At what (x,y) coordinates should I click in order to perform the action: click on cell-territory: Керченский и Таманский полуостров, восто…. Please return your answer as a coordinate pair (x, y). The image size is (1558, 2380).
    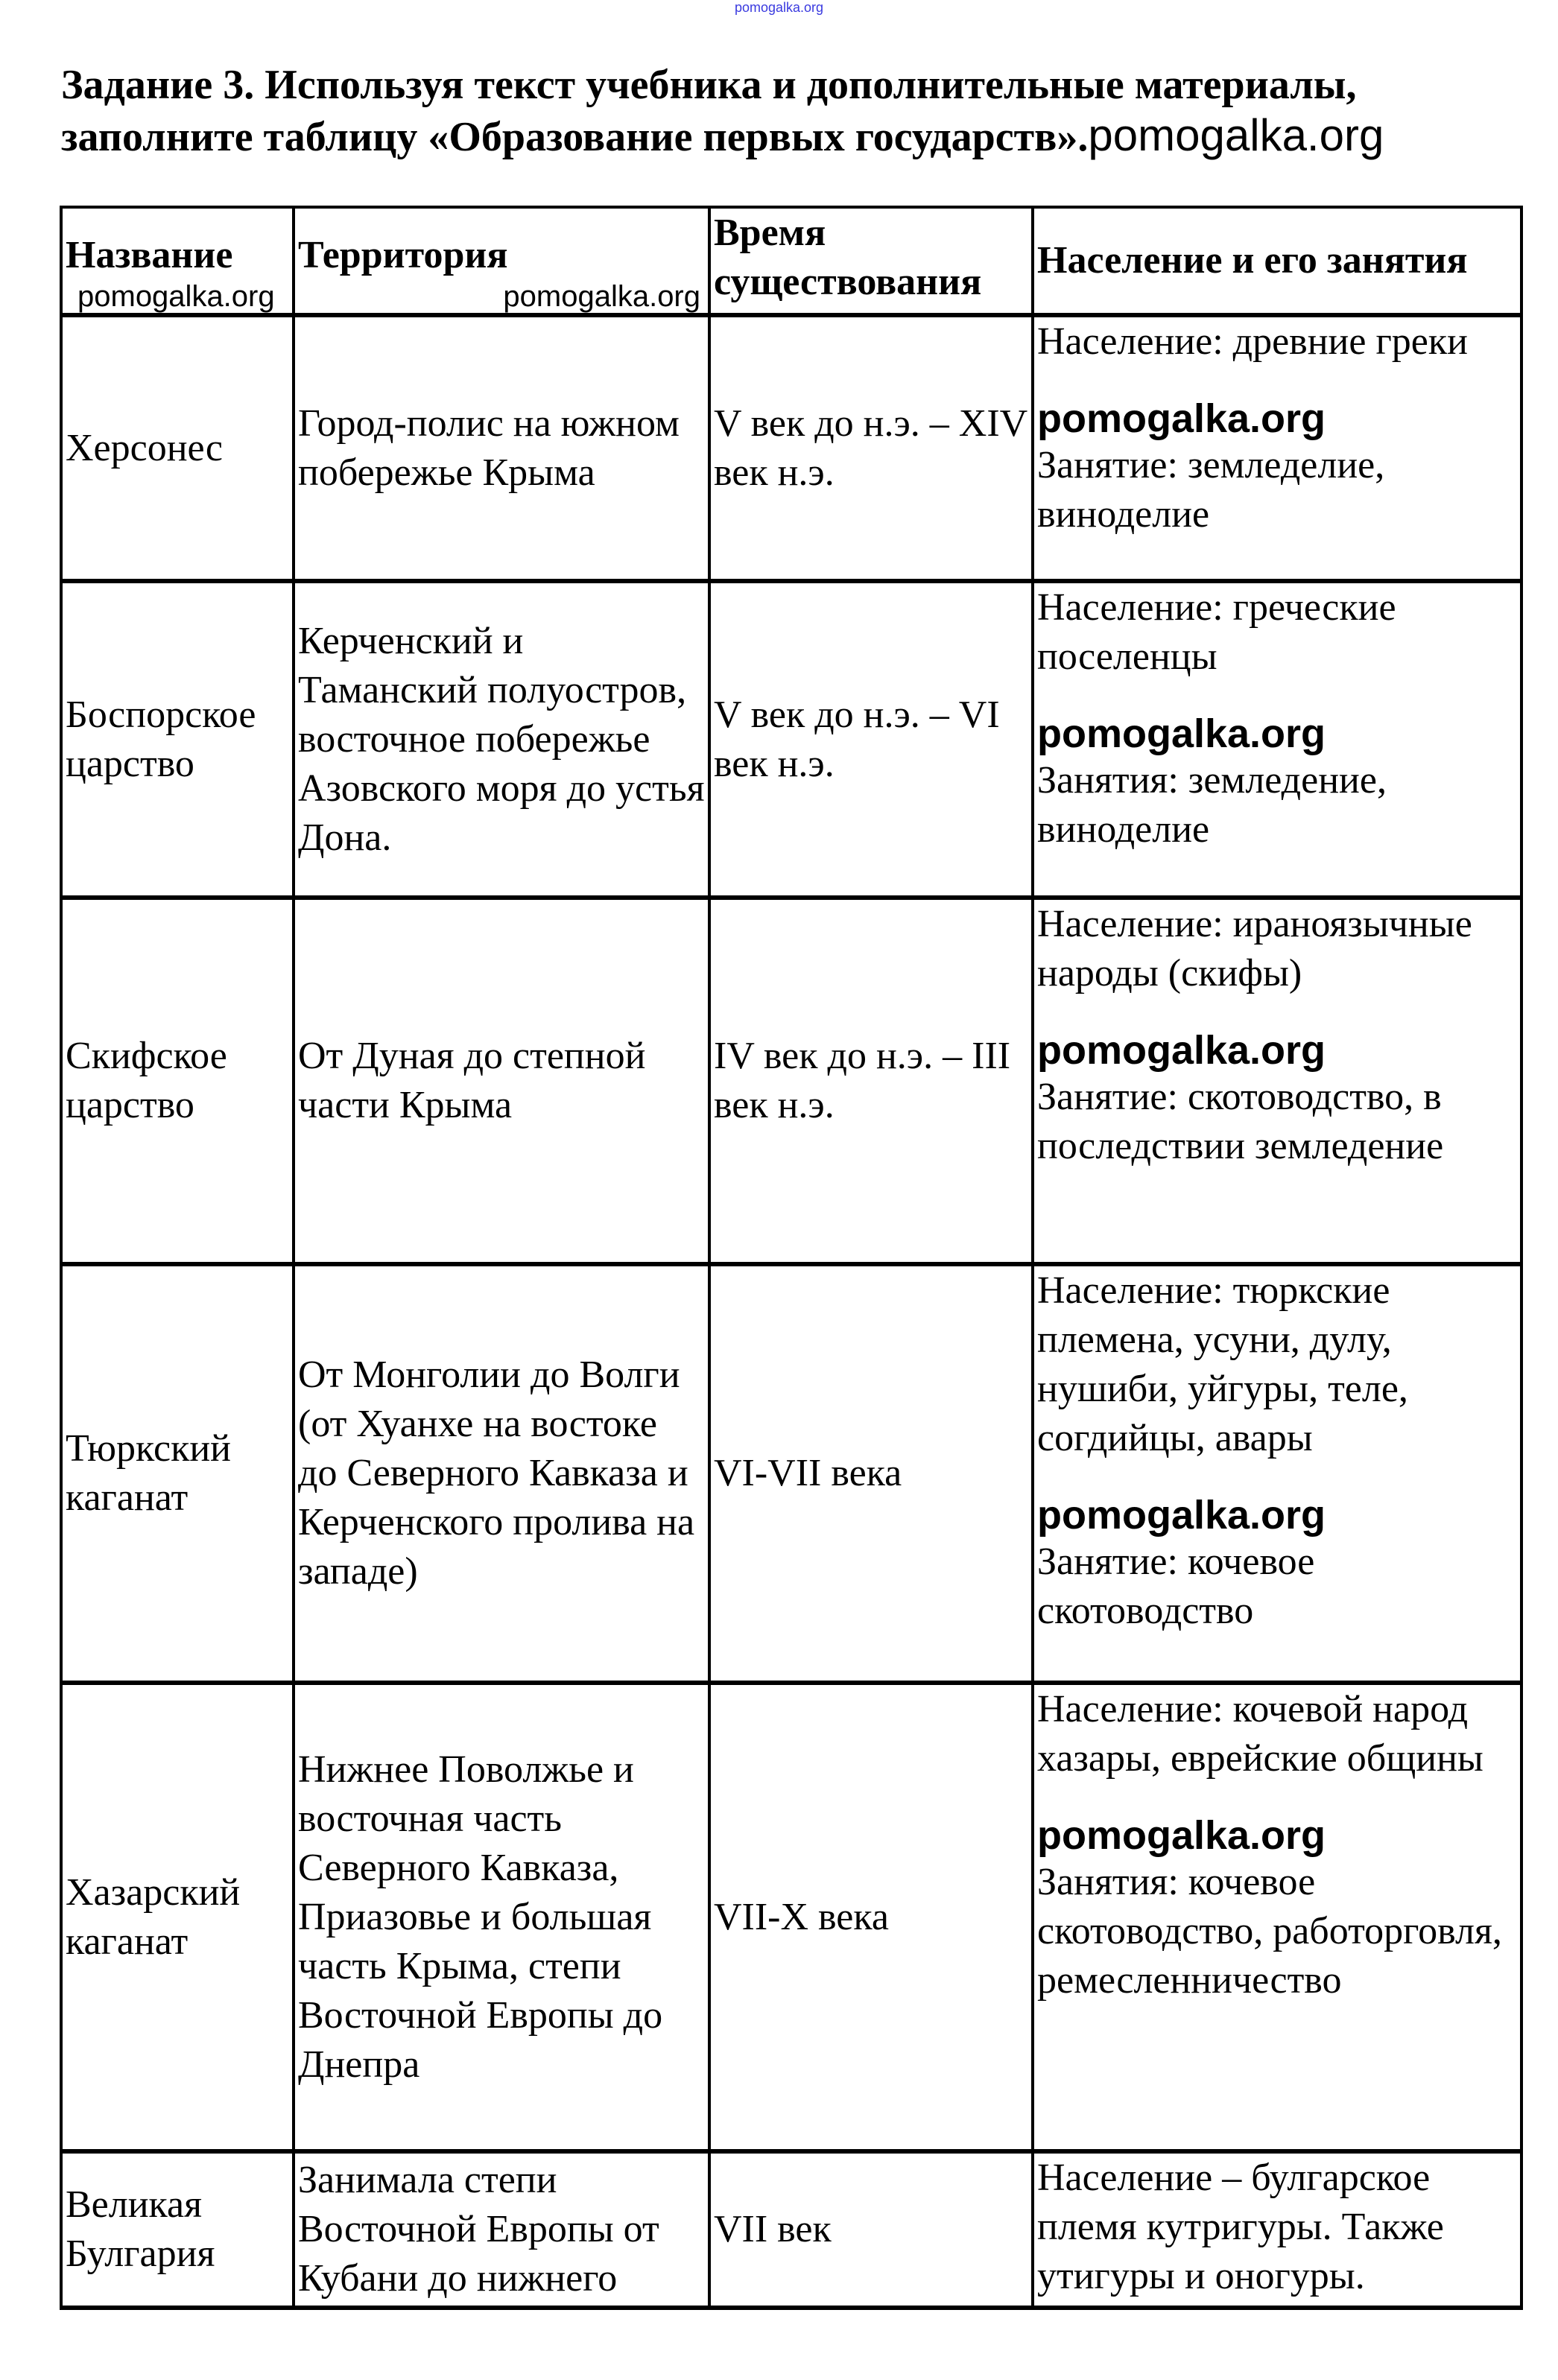
    Looking at the image, I should click on (501, 739).